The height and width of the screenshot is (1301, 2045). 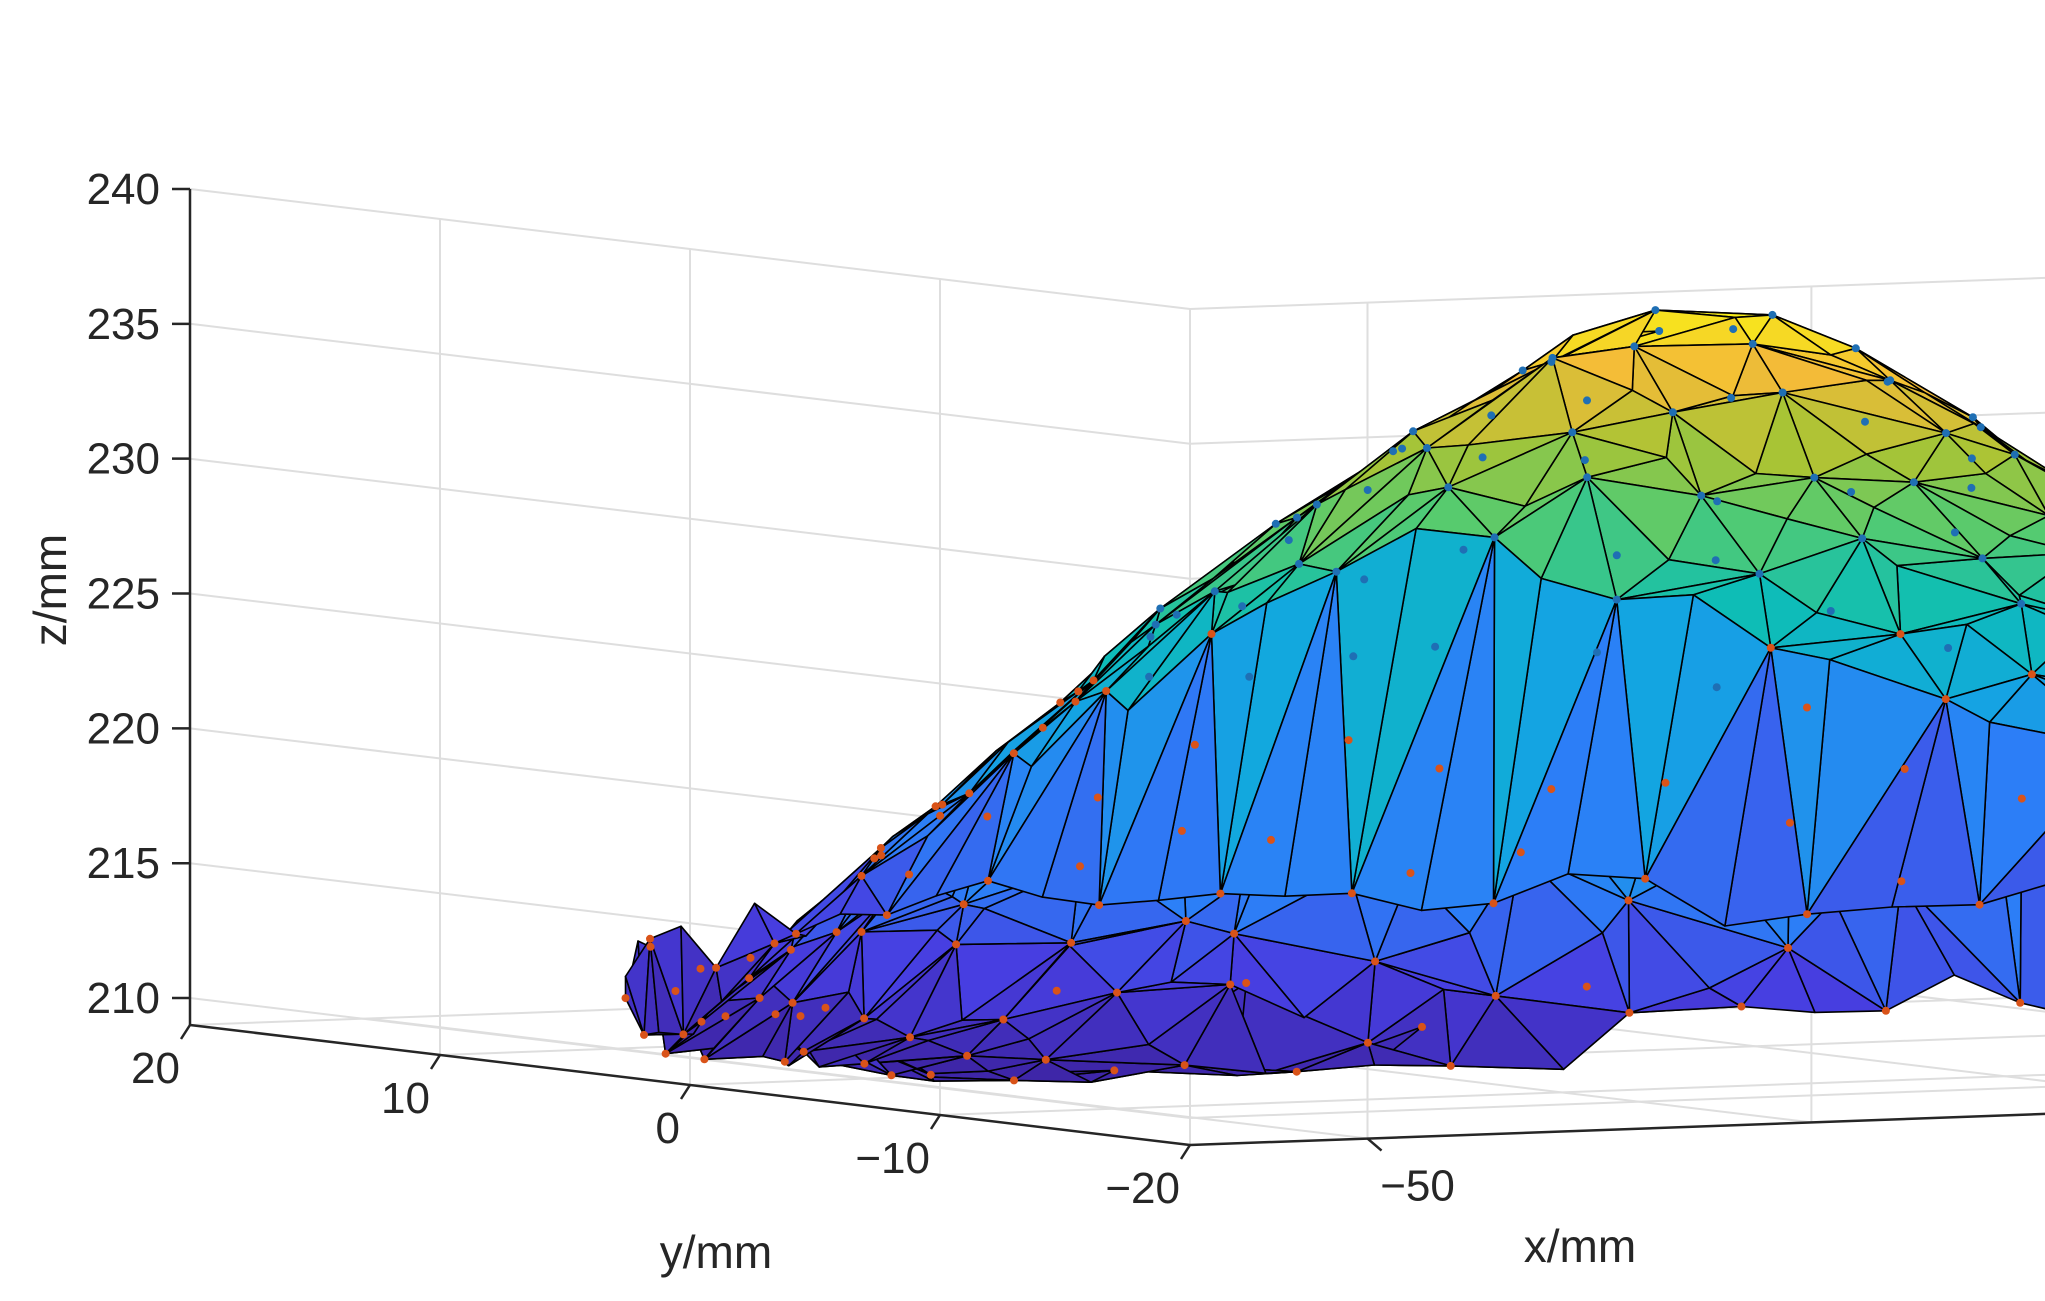 I want to click on z-tick-label-6: 240, so click(x=123, y=189).